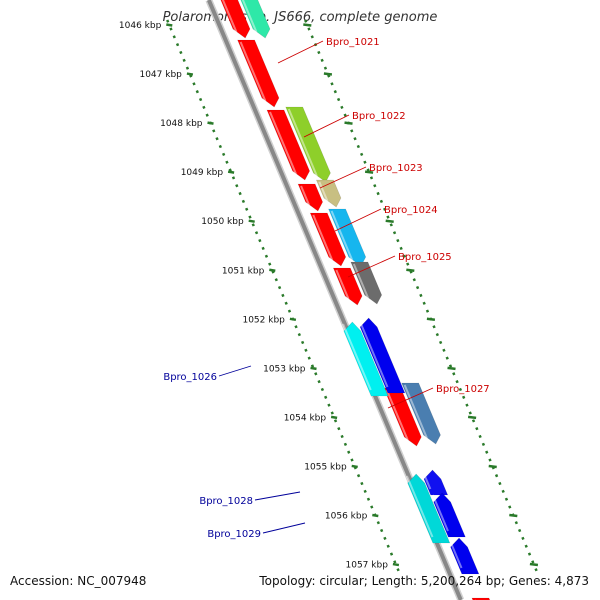 The image size is (600, 600). Describe the element at coordinates (202, 173) in the screenshot. I see `ruler-label: 1049 kbp` at that location.